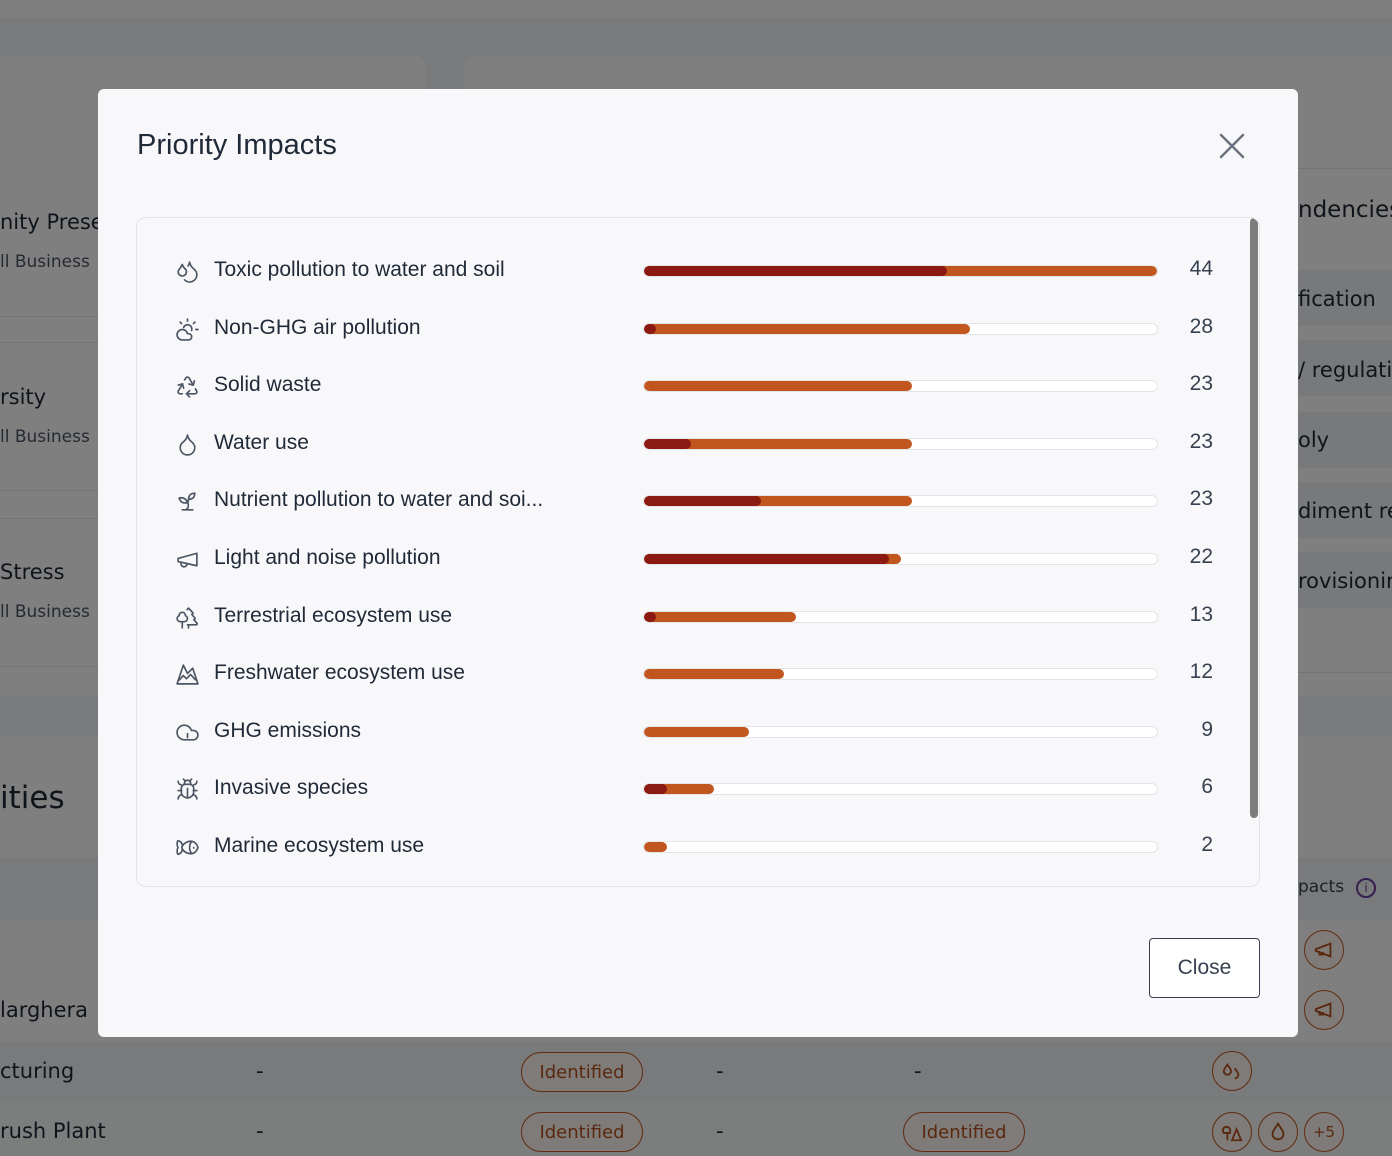 This screenshot has height=1156, width=1392. Describe the element at coordinates (187, 674) in the screenshot. I see `mountain-icon` at that location.